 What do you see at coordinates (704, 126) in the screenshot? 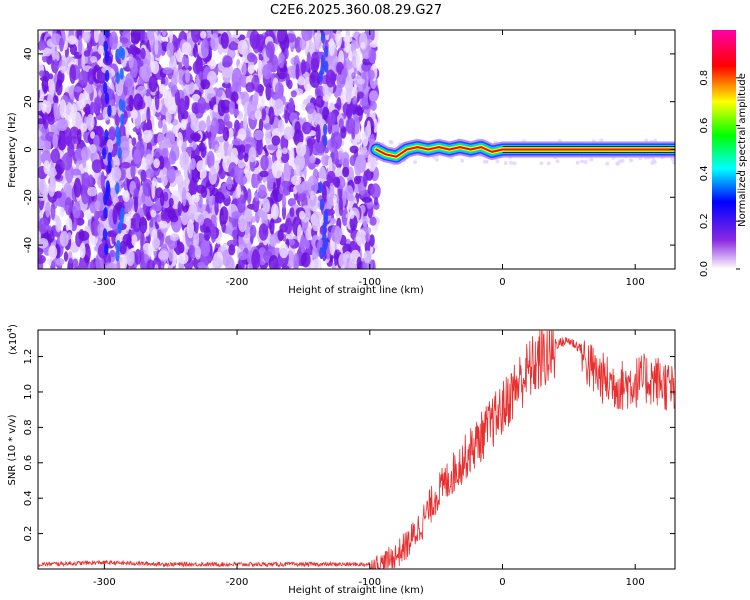
I see `colorbar-tick-label: 0.6` at bounding box center [704, 126].